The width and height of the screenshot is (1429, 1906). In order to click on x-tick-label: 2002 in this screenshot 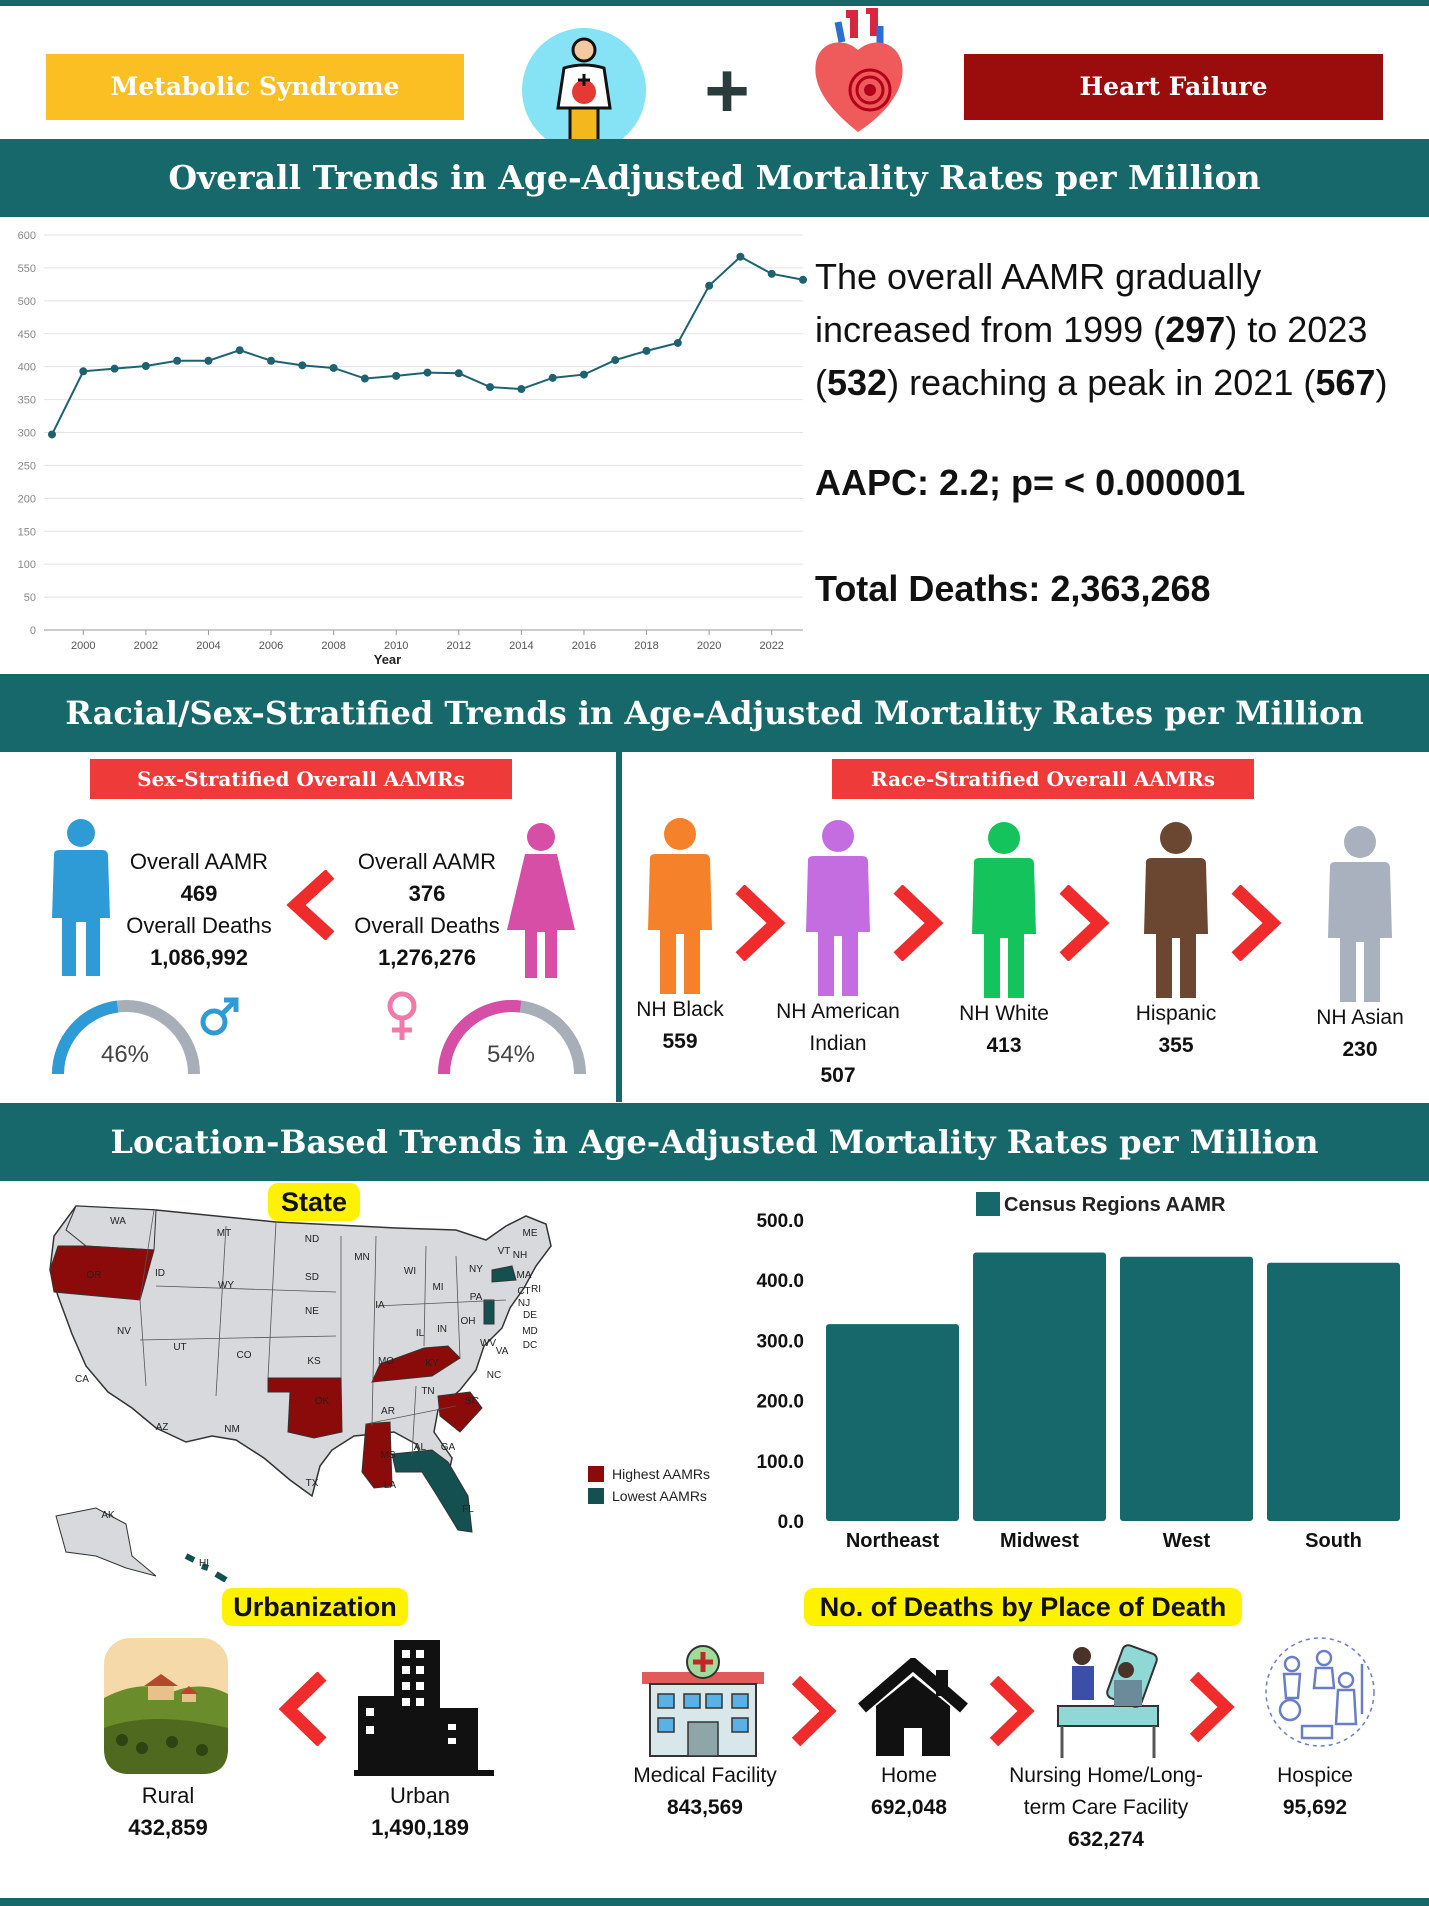, I will do `click(146, 646)`.